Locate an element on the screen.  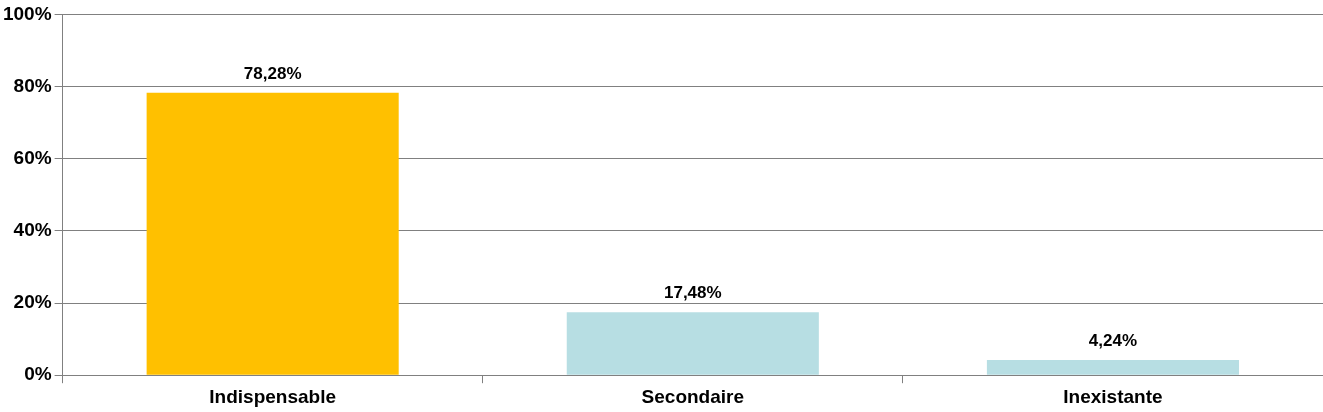
y-tick-label: 100% is located at coordinates (27, 13).